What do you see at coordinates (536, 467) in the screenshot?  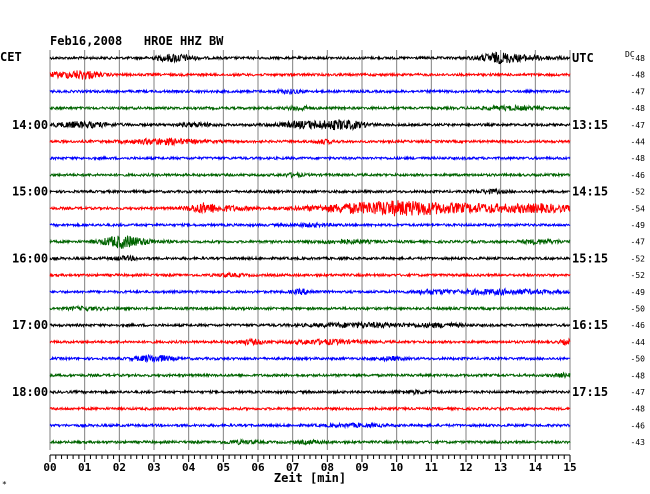 I see `x-tick-label: 14` at bounding box center [536, 467].